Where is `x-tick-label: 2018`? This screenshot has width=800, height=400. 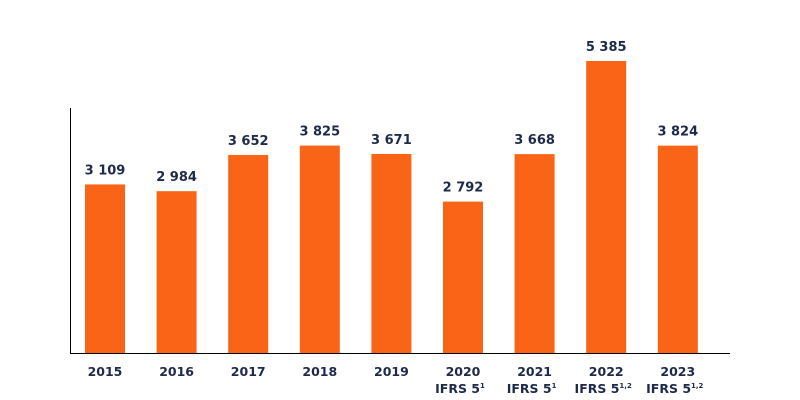 x-tick-label: 2018 is located at coordinates (319, 371).